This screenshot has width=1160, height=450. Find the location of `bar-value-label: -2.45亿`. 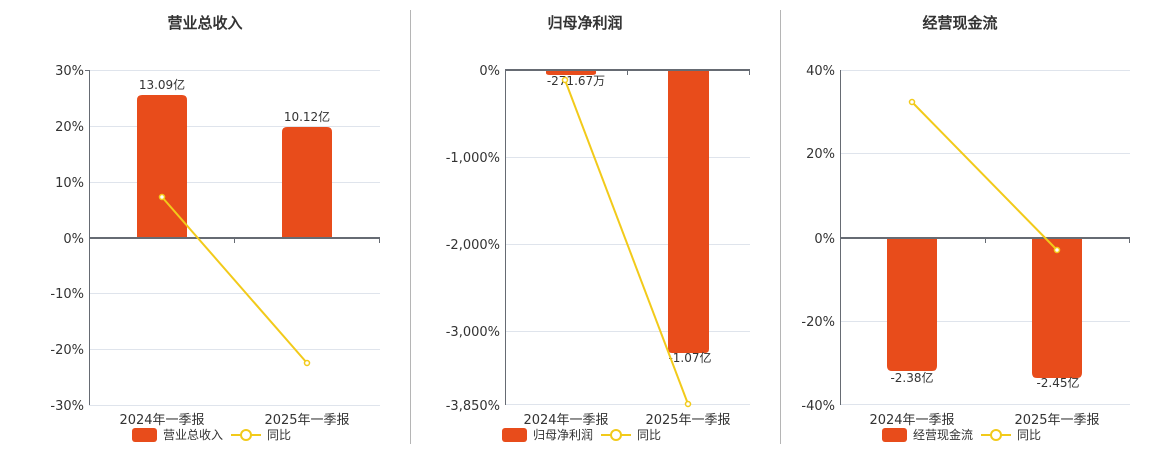

bar-value-label: -2.45亿 is located at coordinates (1057, 382).